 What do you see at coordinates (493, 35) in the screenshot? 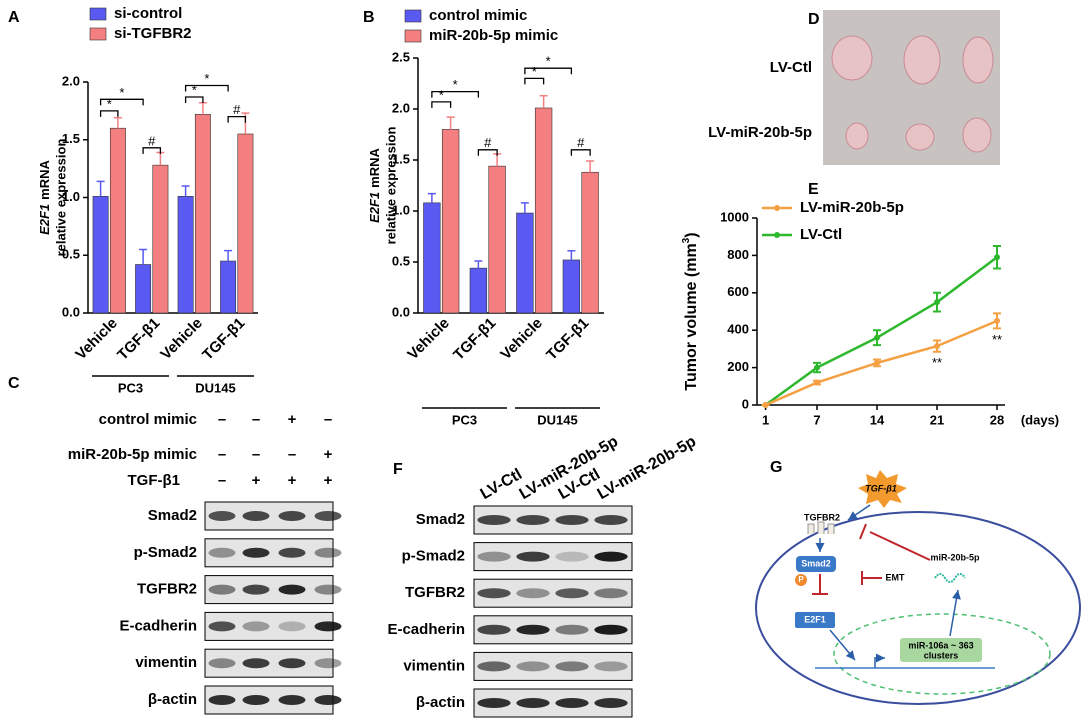
I see `legend-label: miR-20b-5p mimic` at bounding box center [493, 35].